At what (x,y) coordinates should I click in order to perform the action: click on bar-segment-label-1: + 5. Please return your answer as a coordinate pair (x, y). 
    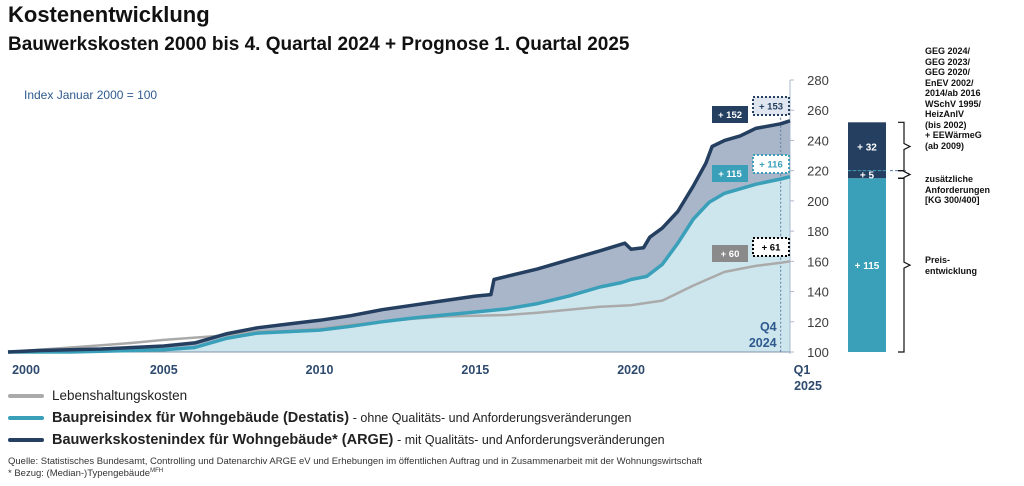
    Looking at the image, I should click on (867, 175).